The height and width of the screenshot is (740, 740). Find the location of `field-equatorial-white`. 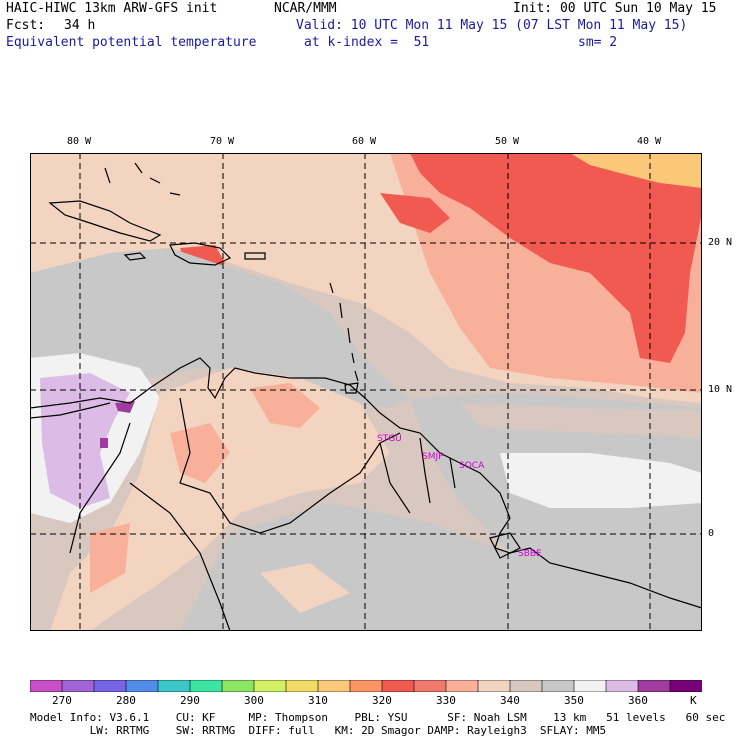

field-equatorial-white is located at coordinates (601, 480).